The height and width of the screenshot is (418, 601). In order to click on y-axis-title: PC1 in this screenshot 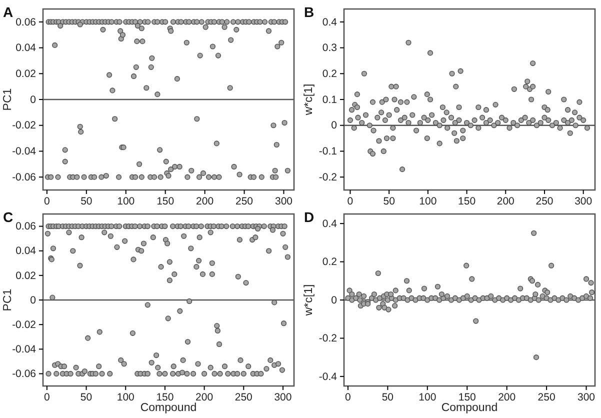, I will do `click(8, 300)`.